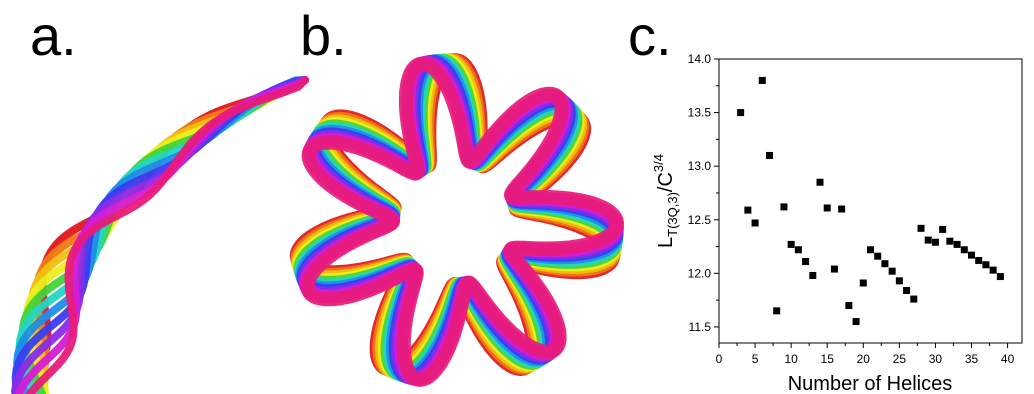  I want to click on panel-label-c: c., so click(650, 35).